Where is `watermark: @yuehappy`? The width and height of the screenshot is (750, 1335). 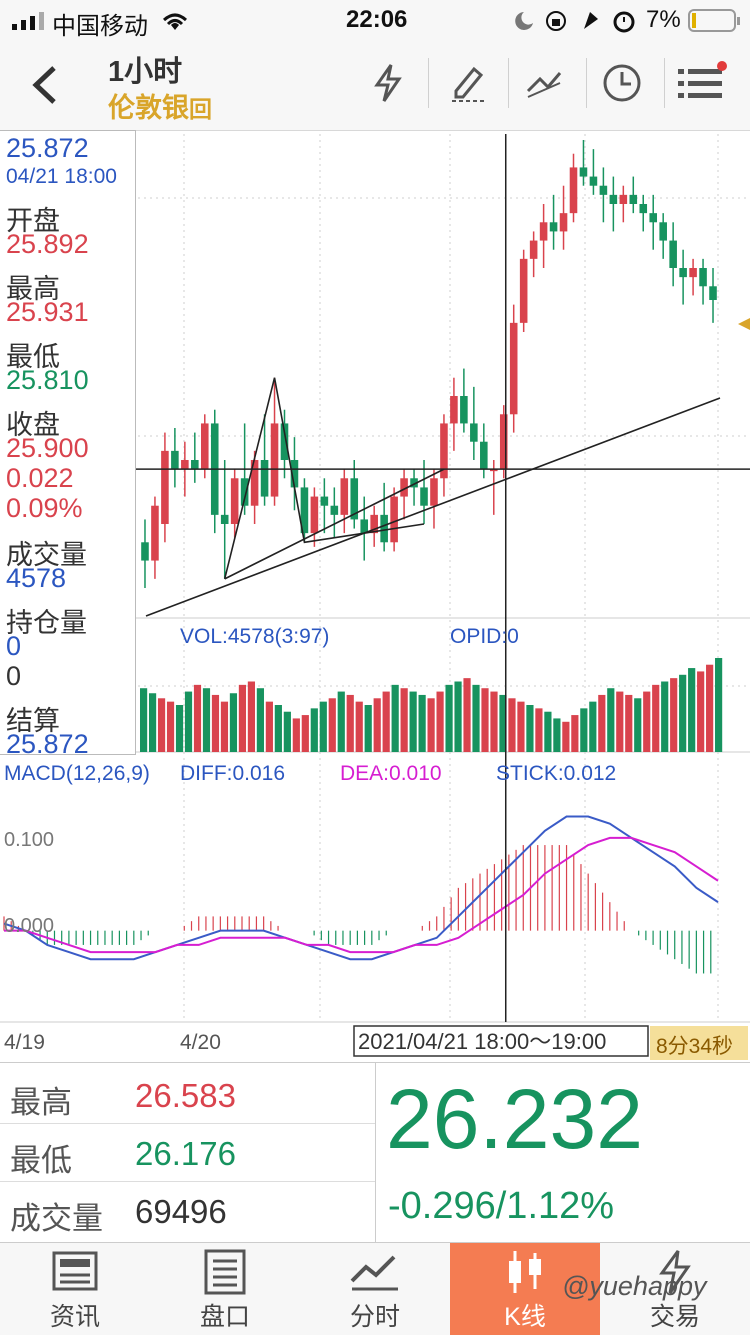
watermark: @yuehappy is located at coordinates (634, 1286).